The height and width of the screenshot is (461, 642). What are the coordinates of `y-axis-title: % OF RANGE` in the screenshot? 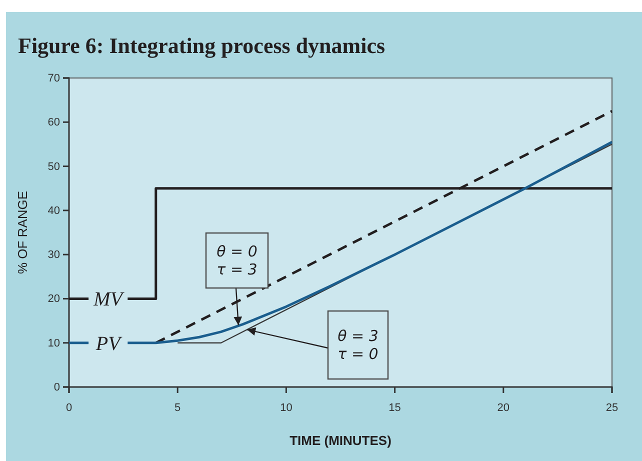 It's located at (22, 232).